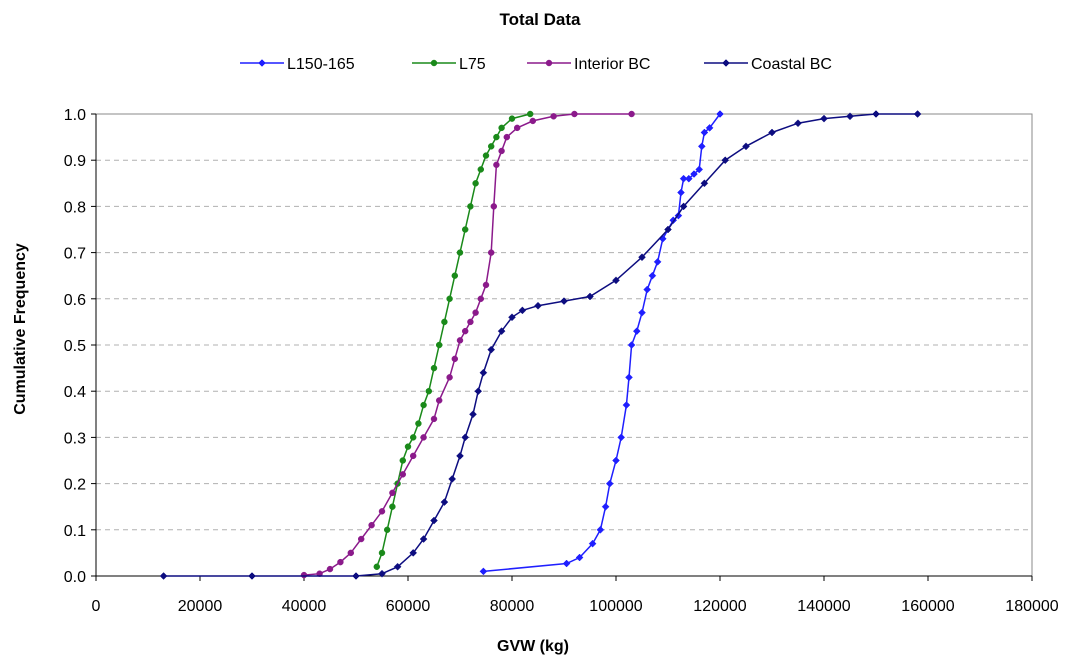  I want to click on y-tick-label: 0.0, so click(75, 577).